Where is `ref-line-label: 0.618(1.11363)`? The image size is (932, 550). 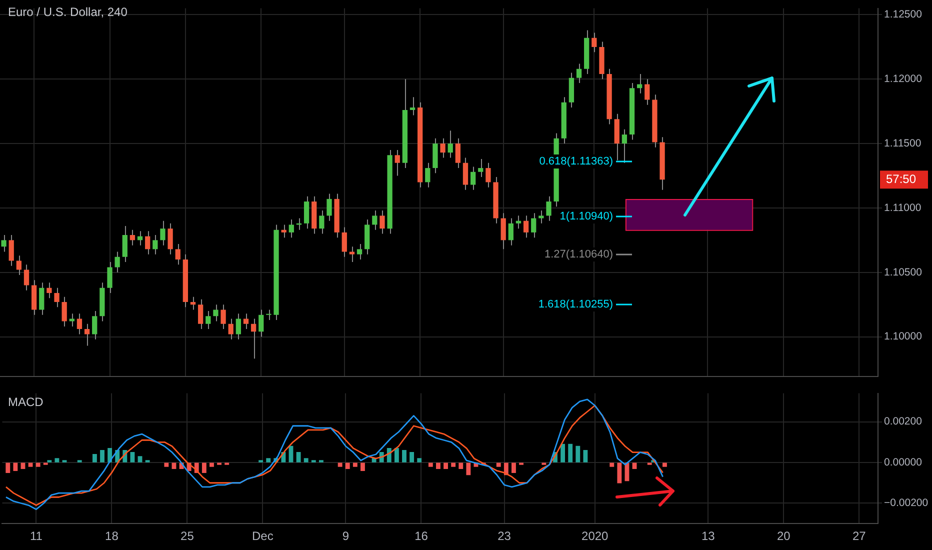 ref-line-label: 0.618(1.11363) is located at coordinates (576, 162).